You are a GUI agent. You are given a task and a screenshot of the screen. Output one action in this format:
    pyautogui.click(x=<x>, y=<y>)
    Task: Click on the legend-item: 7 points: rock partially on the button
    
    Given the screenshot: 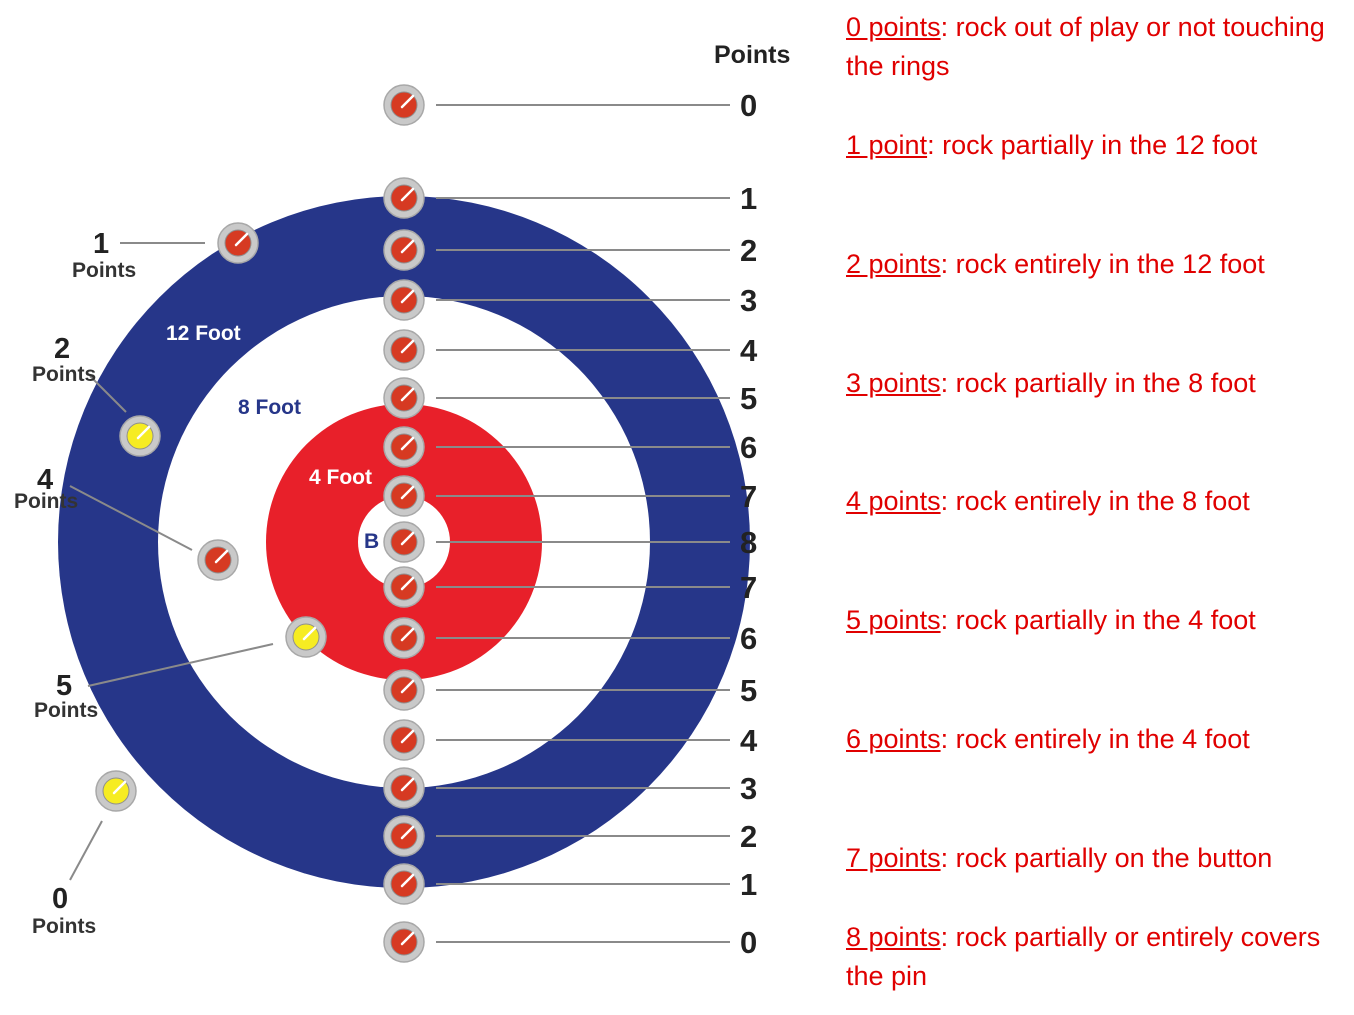 What is the action you would take?
    pyautogui.click(x=1098, y=858)
    